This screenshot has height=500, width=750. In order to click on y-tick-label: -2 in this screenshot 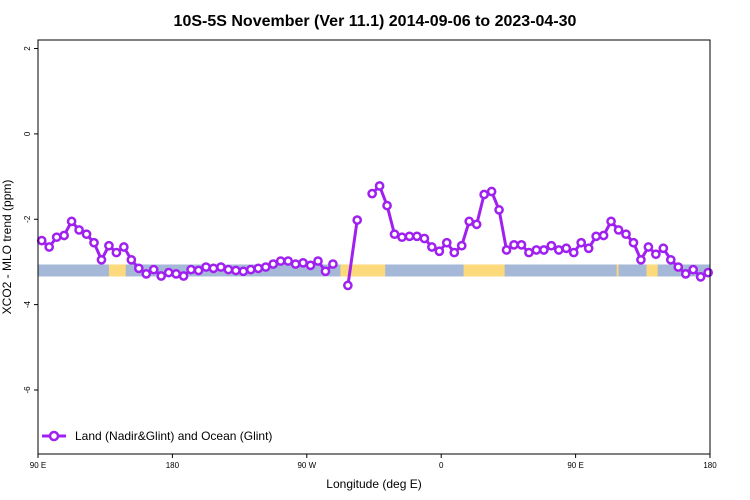, I will do `click(27, 219)`.